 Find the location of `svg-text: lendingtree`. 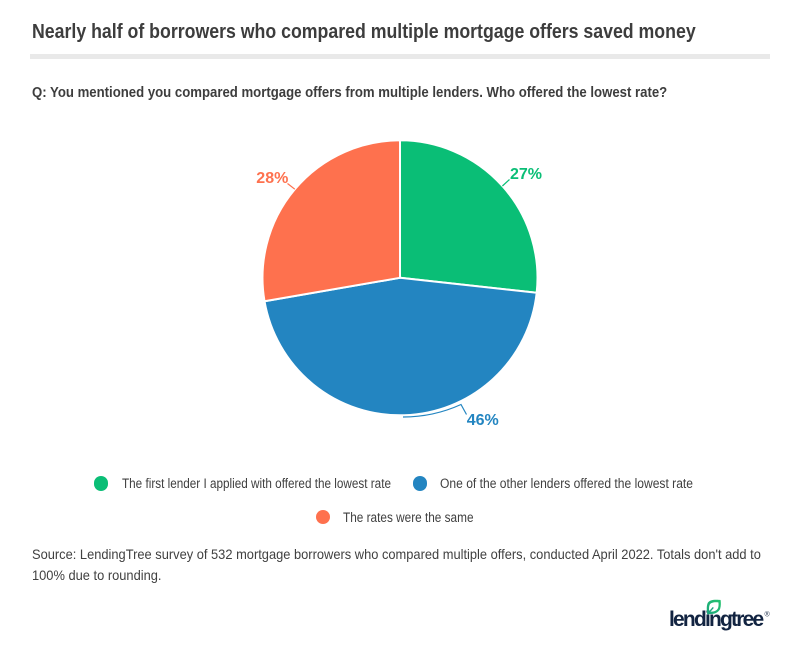

svg-text: lendingtree is located at coordinates (716, 619).